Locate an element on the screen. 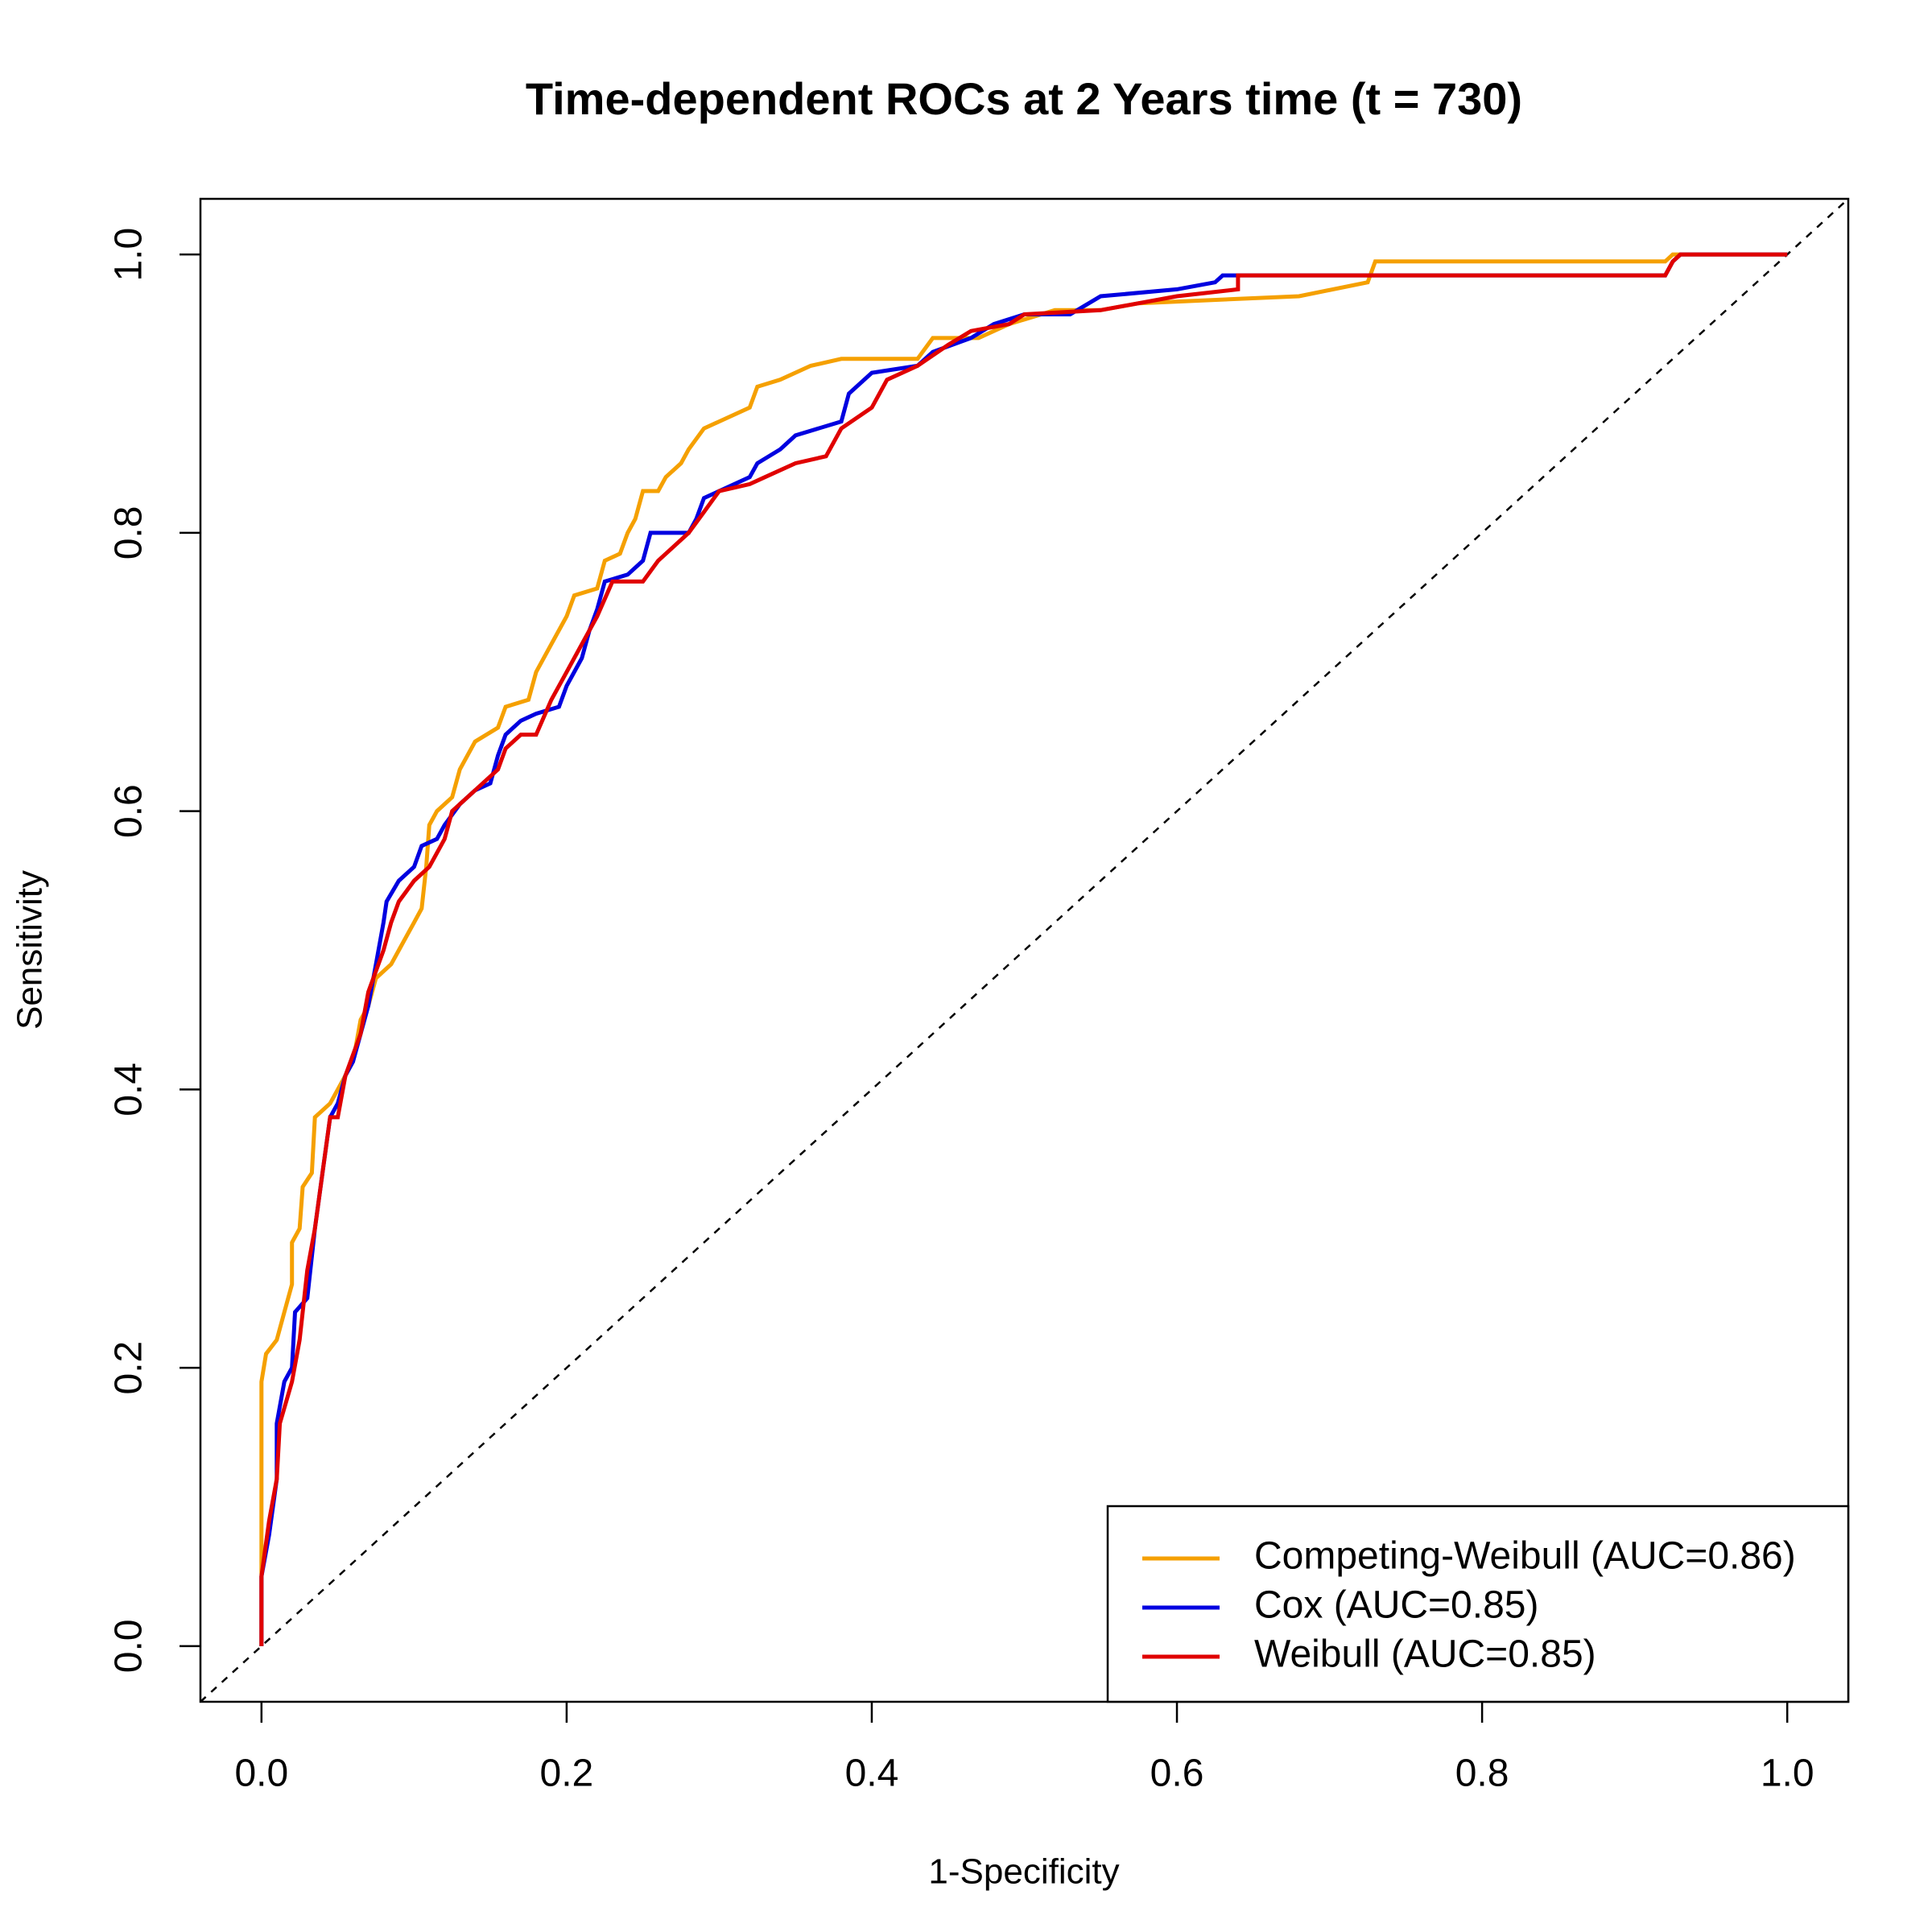 This screenshot has width=1932, height=1932. x-tick-label: 0.4 is located at coordinates (872, 1773).